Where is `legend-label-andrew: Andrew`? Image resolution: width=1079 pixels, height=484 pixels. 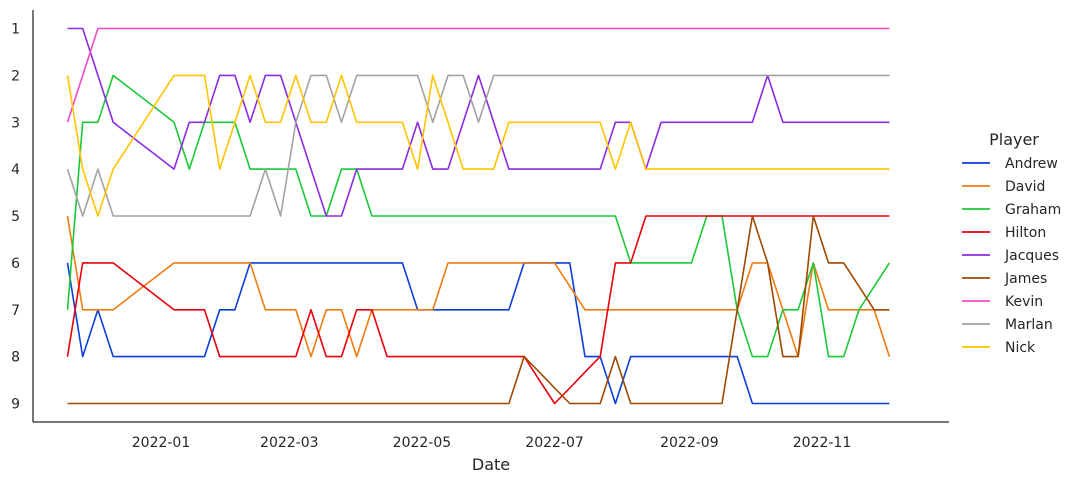
legend-label-andrew: Andrew is located at coordinates (1031, 164).